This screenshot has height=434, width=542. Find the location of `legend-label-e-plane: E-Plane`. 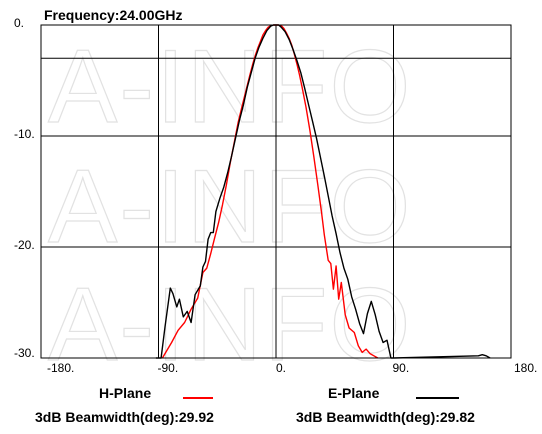

legend-label-e-plane: E-Plane is located at coordinates (354, 393).